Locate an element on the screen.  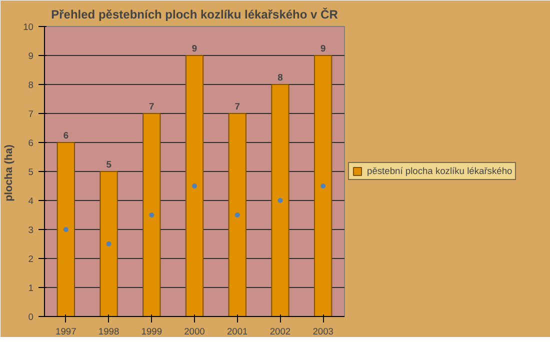
y-tick-label: 5 is located at coordinates (31, 172).